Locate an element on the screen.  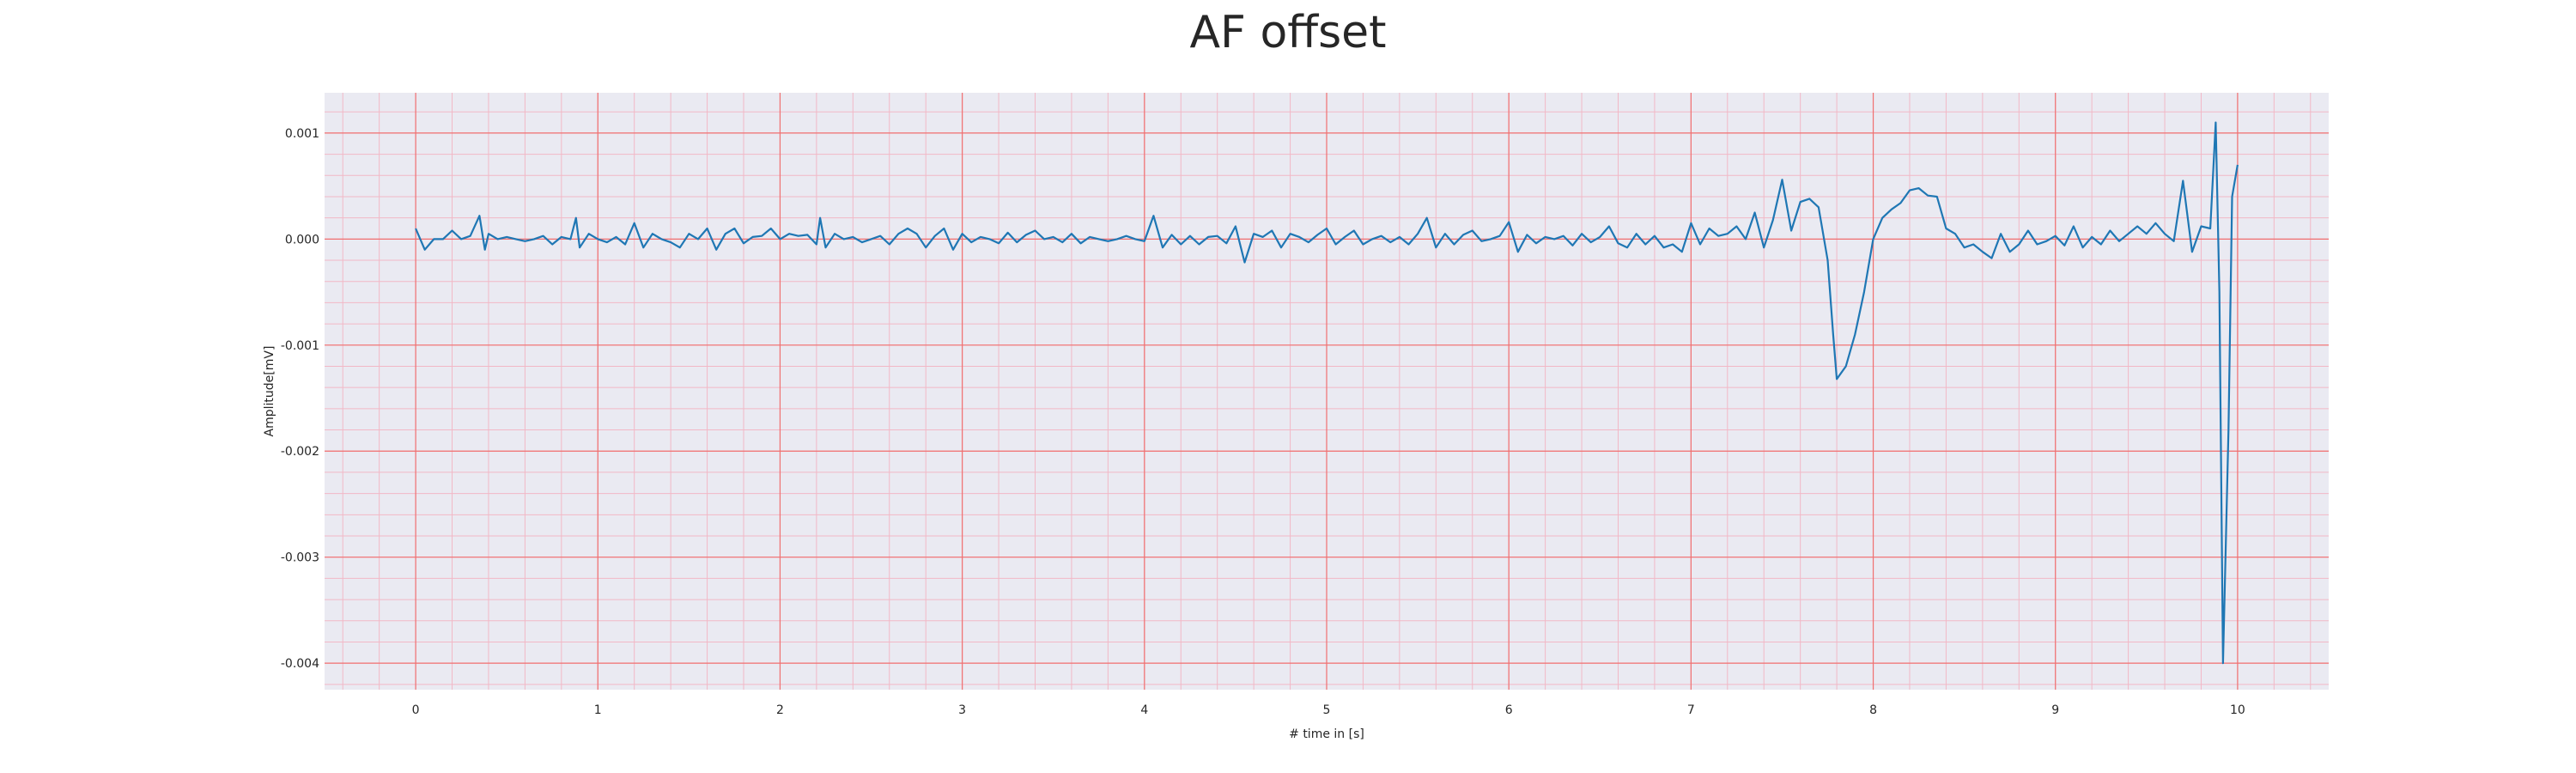
y-tick-label: -0.001 is located at coordinates (300, 346).